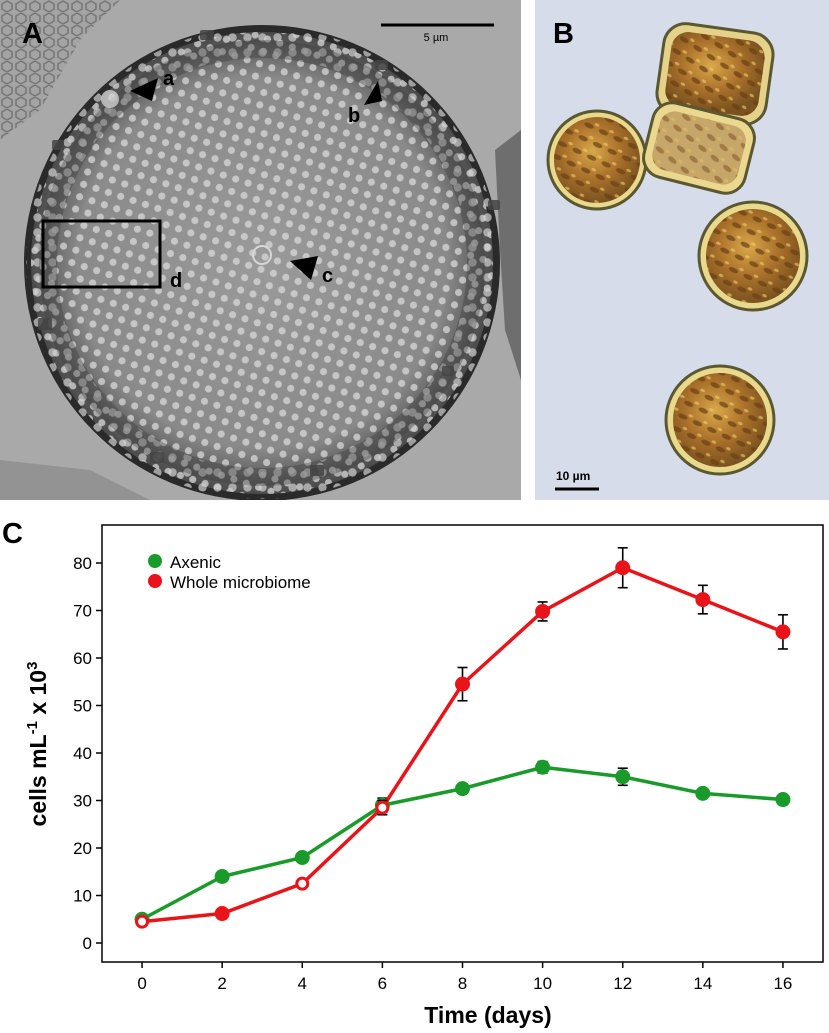 This screenshot has width=829, height=1033. What do you see at coordinates (82, 563) in the screenshot?
I see `y-tick-label: 80` at bounding box center [82, 563].